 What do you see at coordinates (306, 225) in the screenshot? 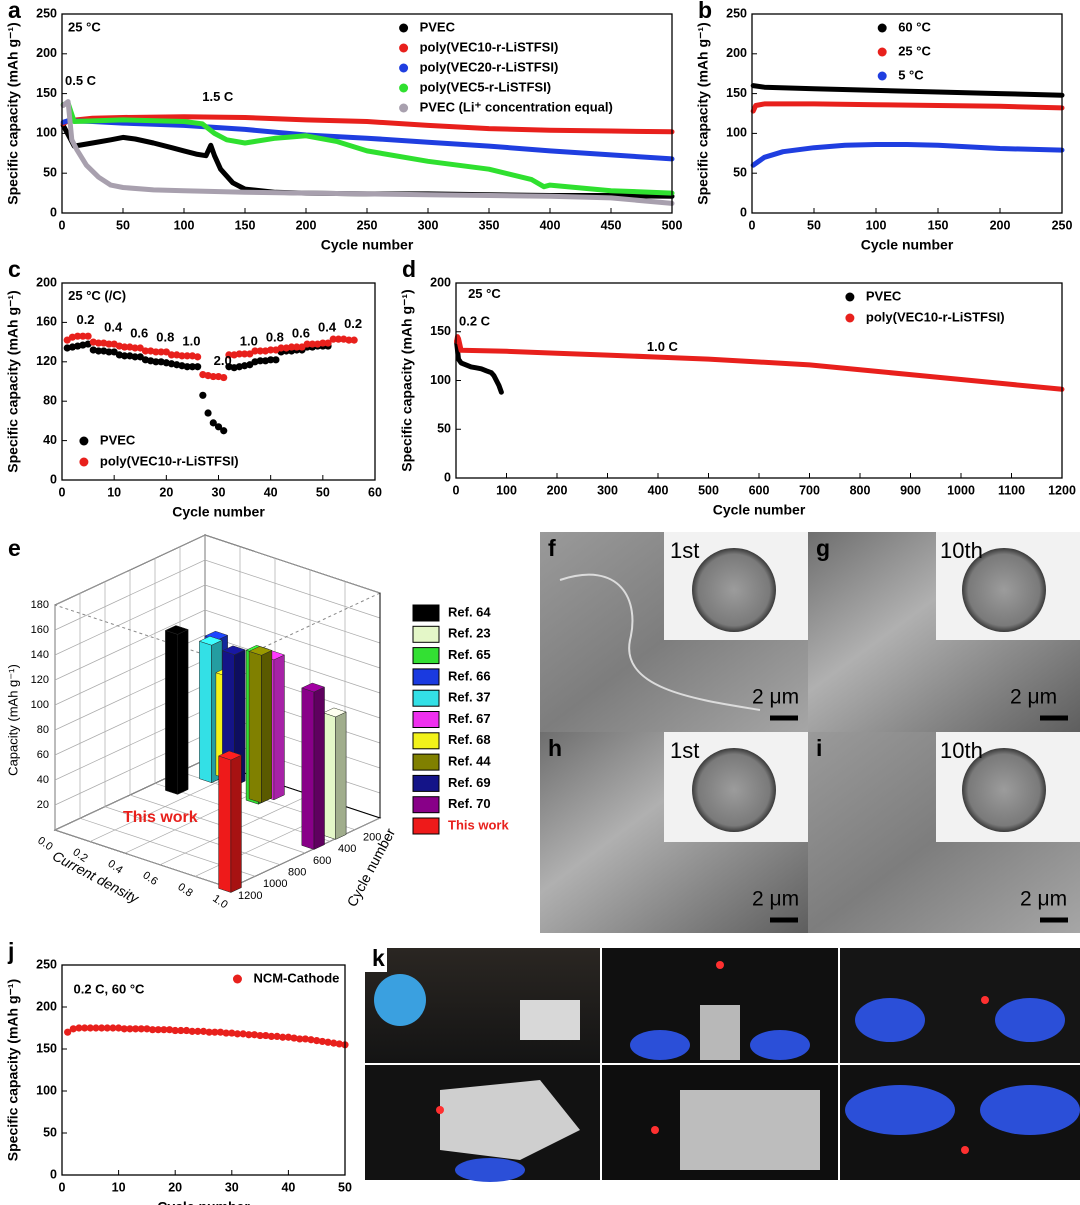
I see `x-tick-label: 200` at bounding box center [306, 225].